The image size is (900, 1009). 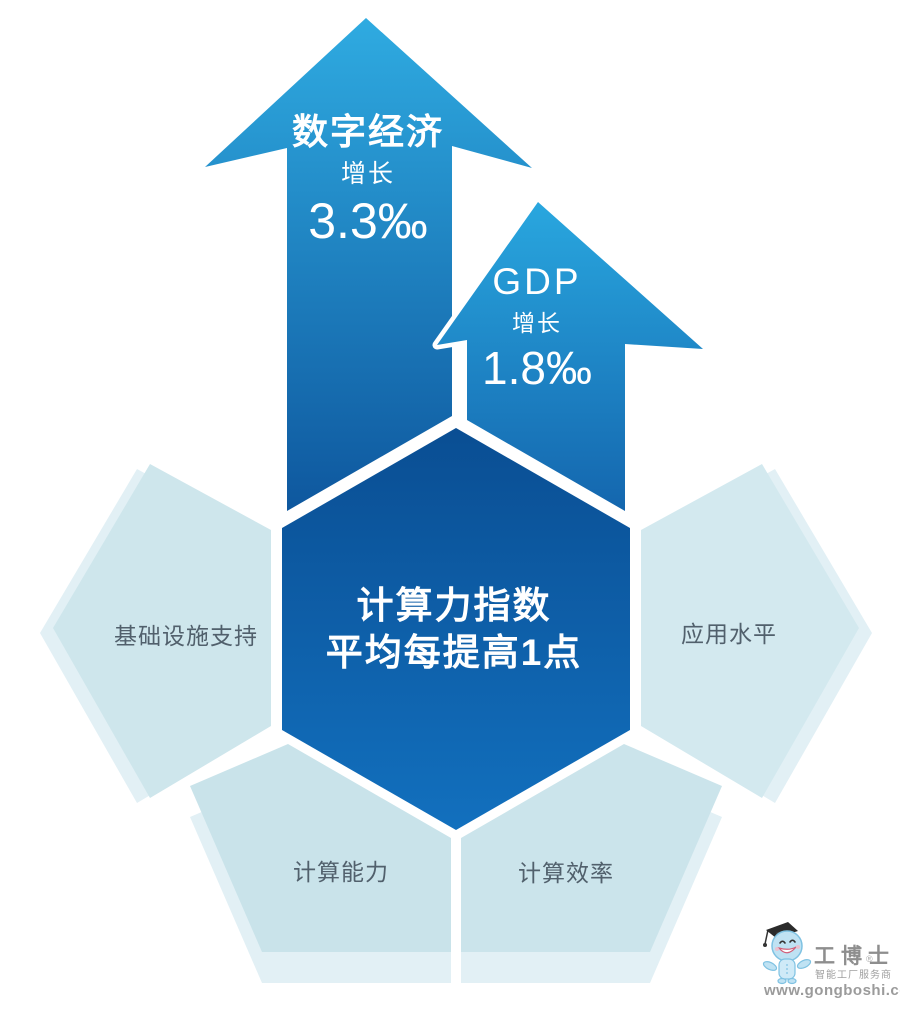 What do you see at coordinates (341, 872) in the screenshot?
I see `label-computing-capability: 计算能力` at bounding box center [341, 872].